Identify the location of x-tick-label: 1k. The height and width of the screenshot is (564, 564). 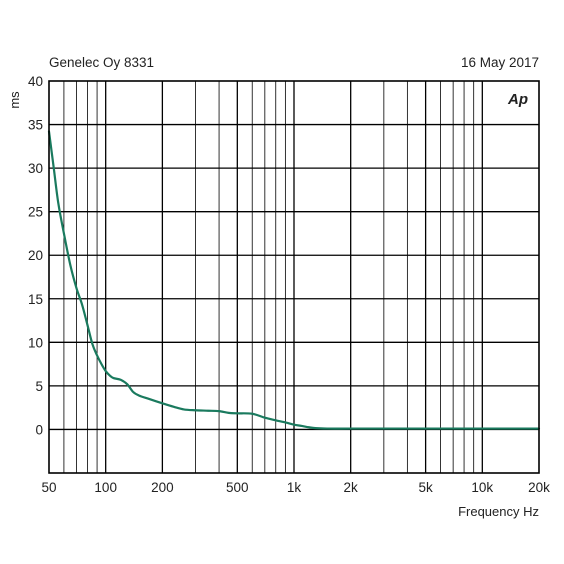
(294, 487).